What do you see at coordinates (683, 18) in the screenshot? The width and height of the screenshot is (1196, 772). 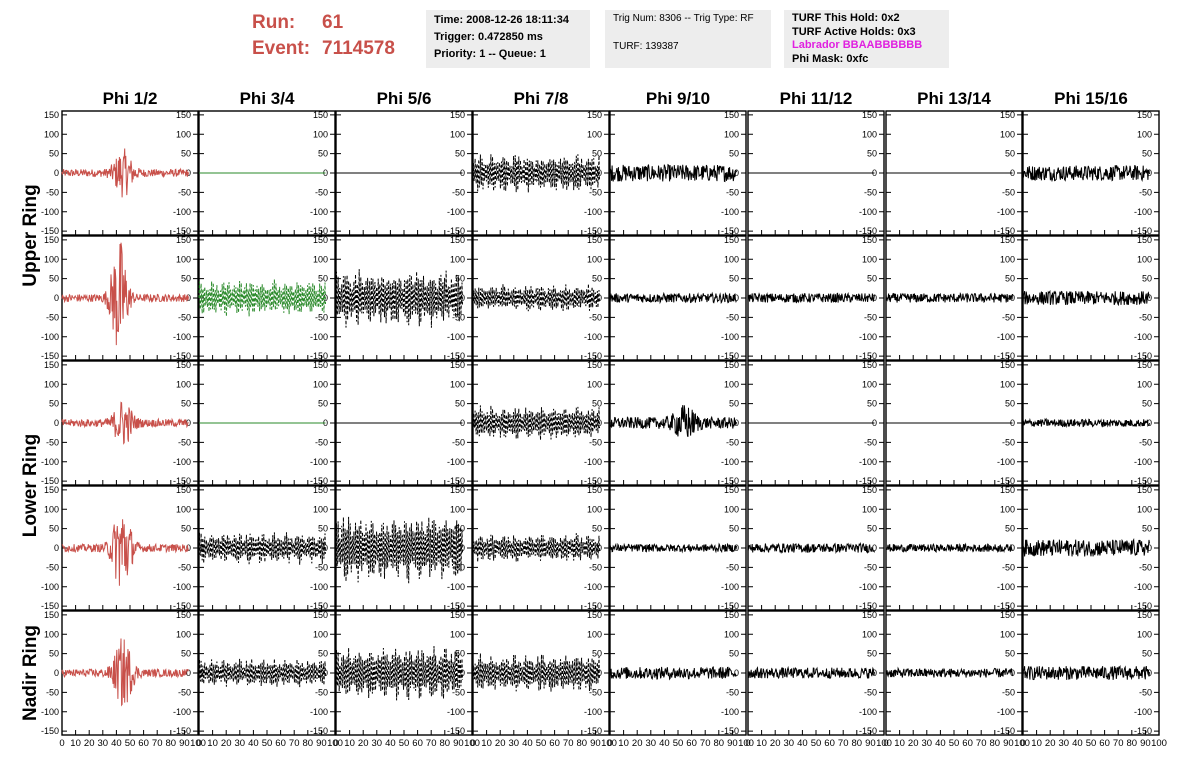 I see `trig-num-text: Trig Num: 8306 -- Trig Type: RF` at bounding box center [683, 18].